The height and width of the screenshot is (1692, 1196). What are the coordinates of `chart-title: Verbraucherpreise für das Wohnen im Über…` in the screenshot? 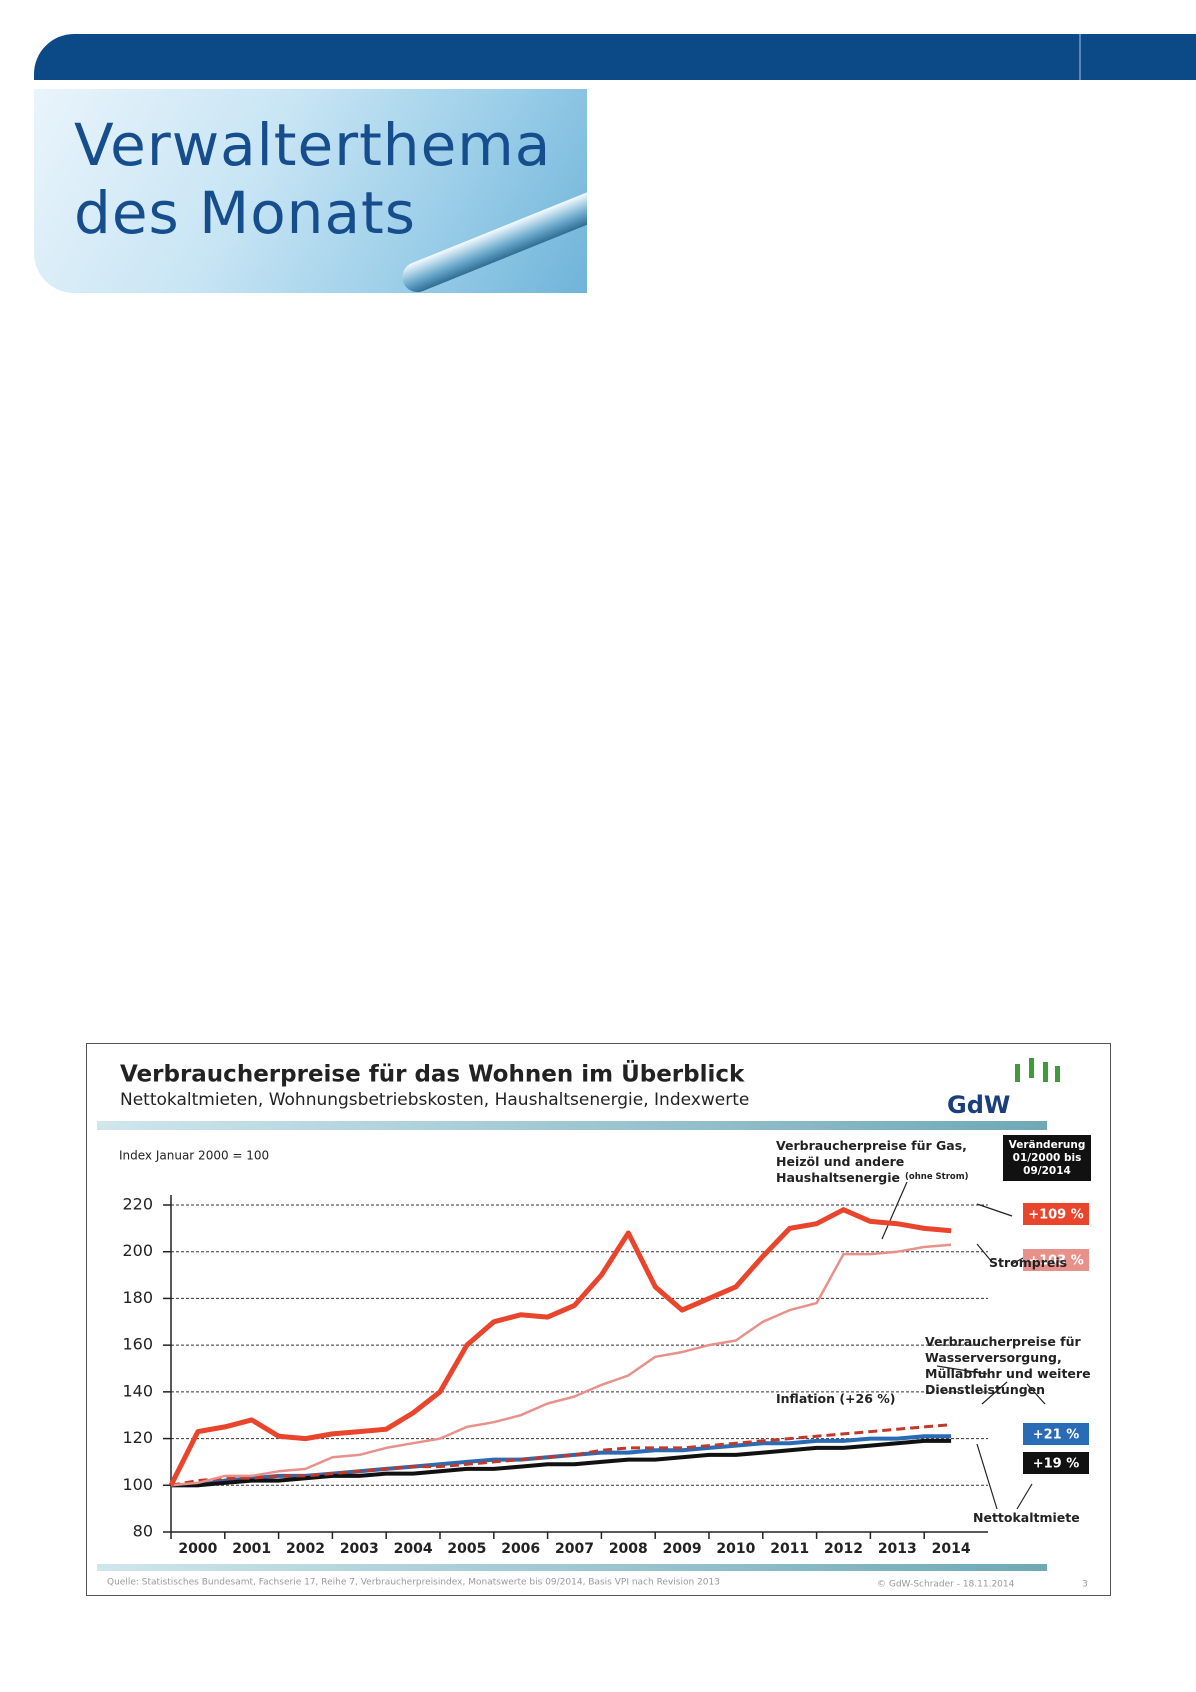 It's located at (432, 1074).